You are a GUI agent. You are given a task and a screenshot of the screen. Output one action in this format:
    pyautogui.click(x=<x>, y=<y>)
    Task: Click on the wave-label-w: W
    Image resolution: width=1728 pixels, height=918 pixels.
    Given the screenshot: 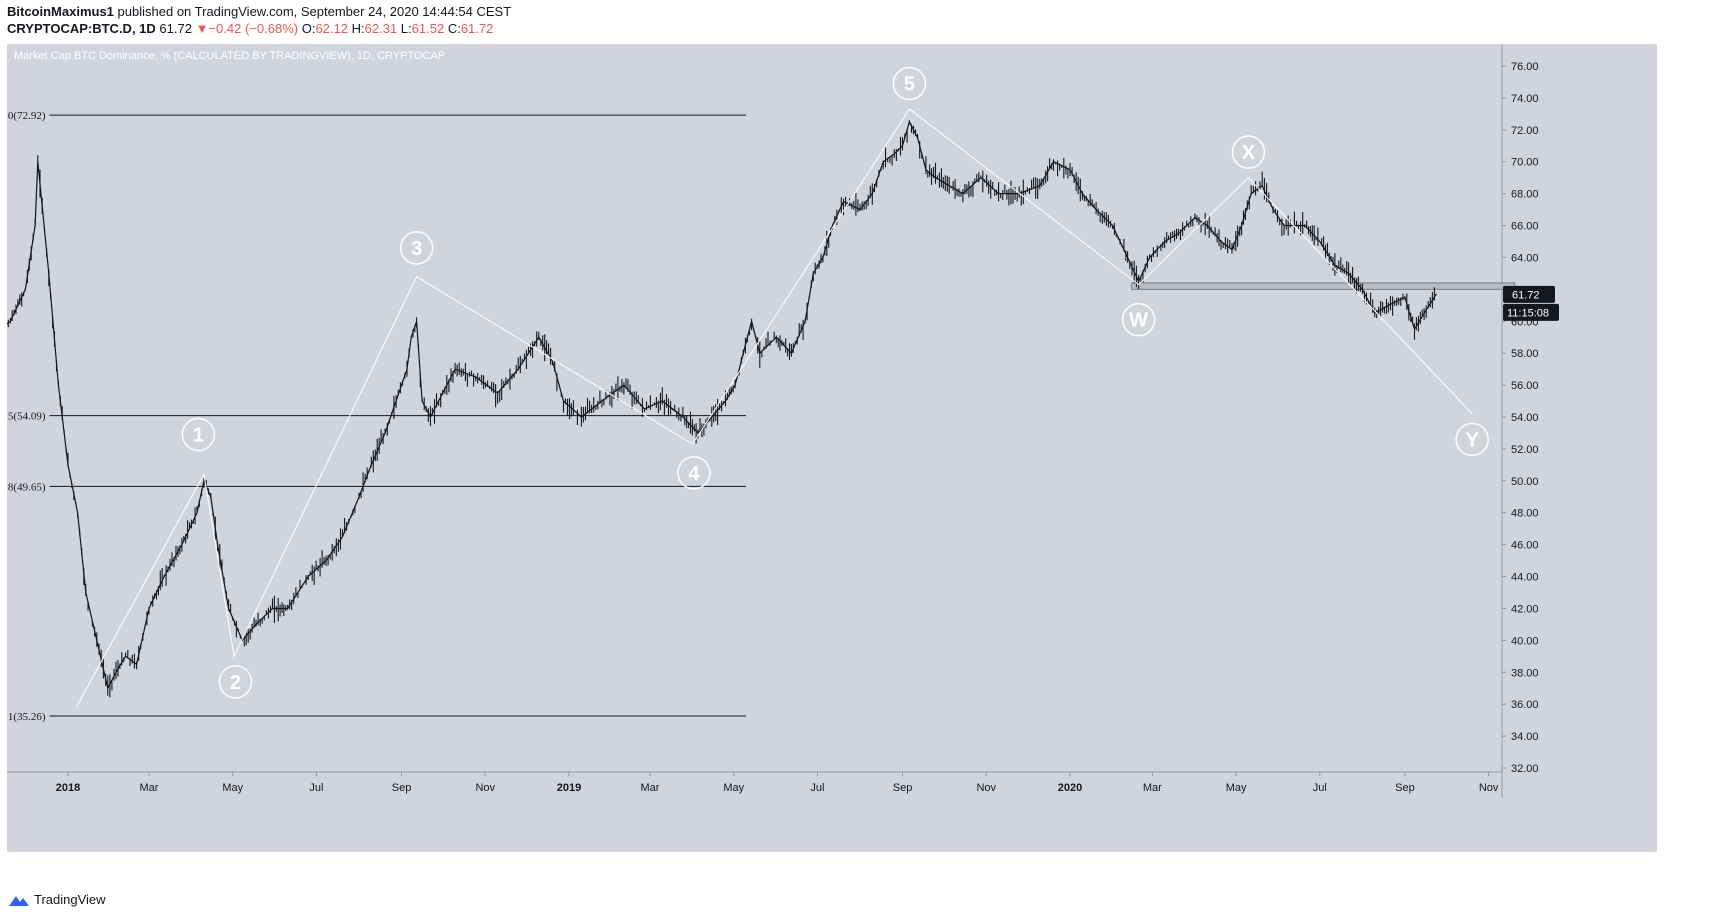 What is the action you would take?
    pyautogui.click(x=1138, y=321)
    